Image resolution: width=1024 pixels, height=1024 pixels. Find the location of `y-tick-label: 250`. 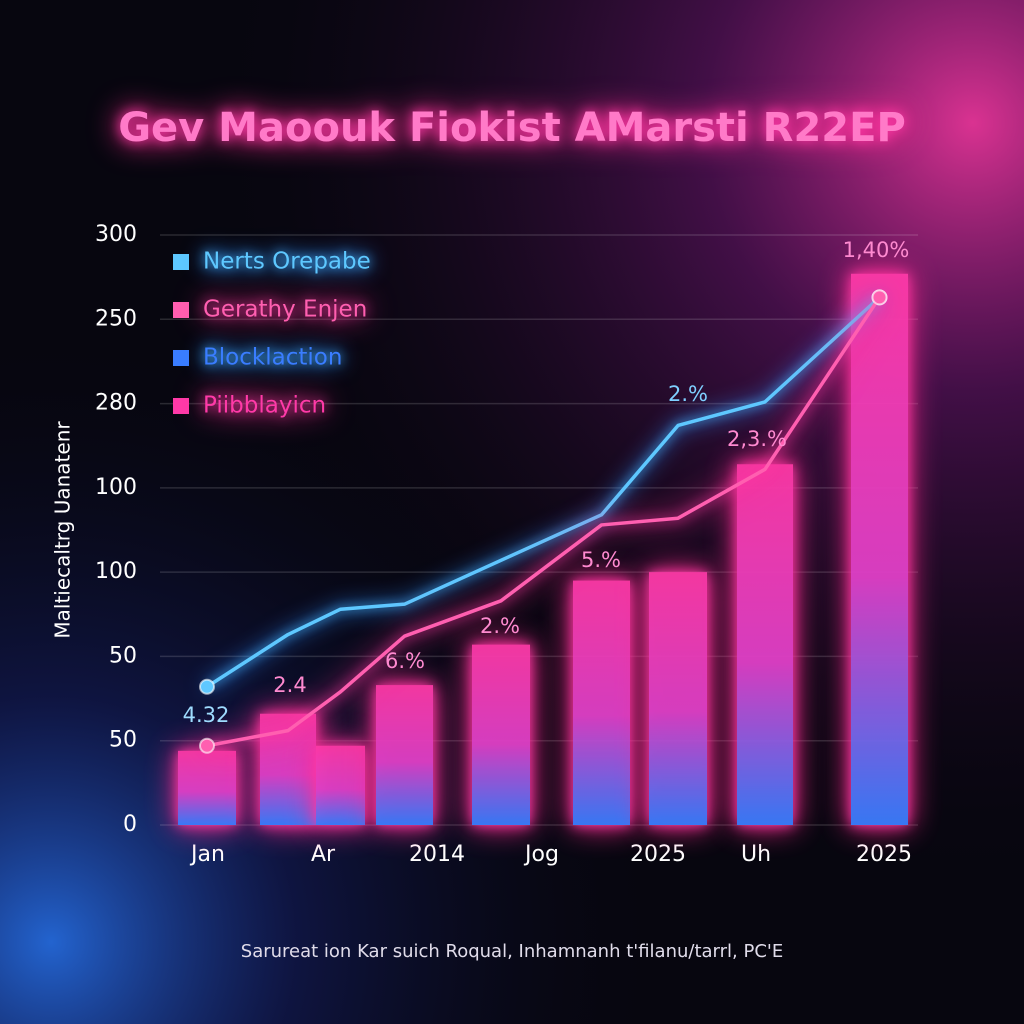

y-tick-label: 250 is located at coordinates (116, 318).